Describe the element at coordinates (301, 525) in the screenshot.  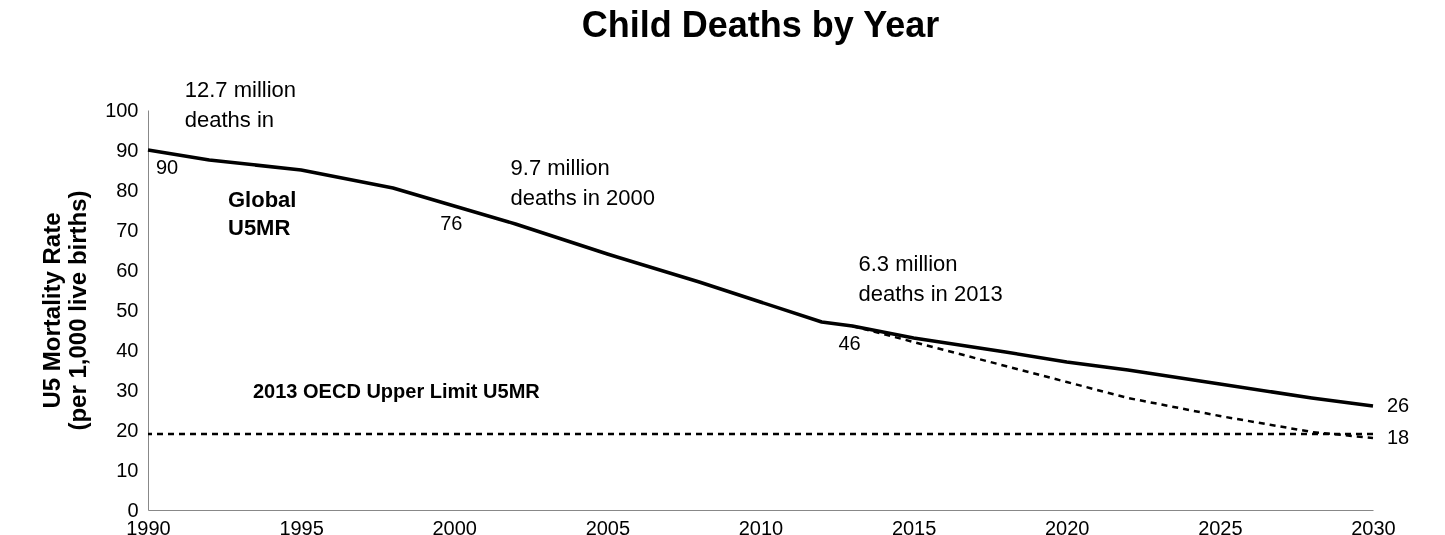
I see `x-tick-label: 1995` at that location.